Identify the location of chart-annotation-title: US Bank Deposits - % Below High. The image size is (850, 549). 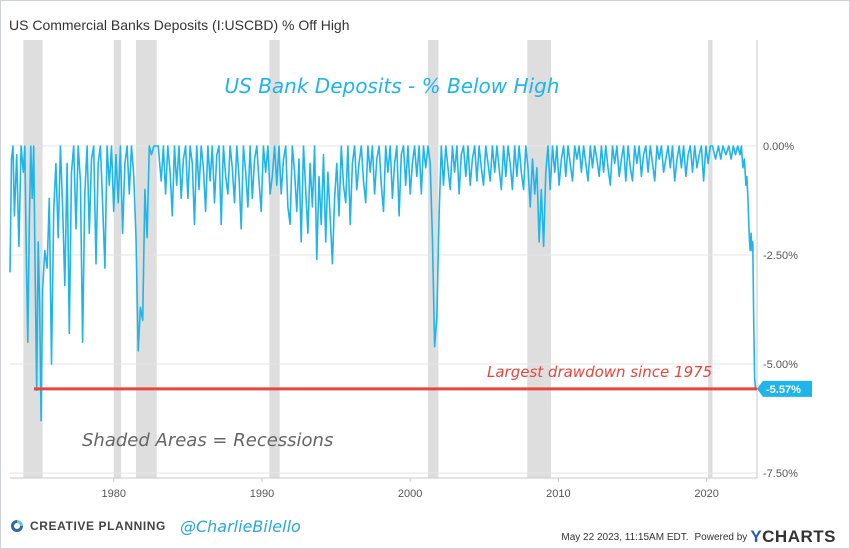
(392, 86).